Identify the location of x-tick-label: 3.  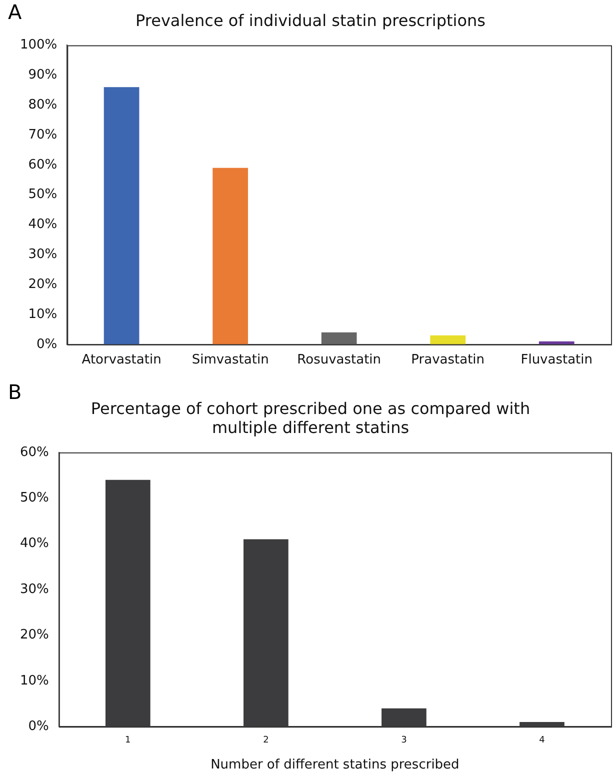
(404, 740).